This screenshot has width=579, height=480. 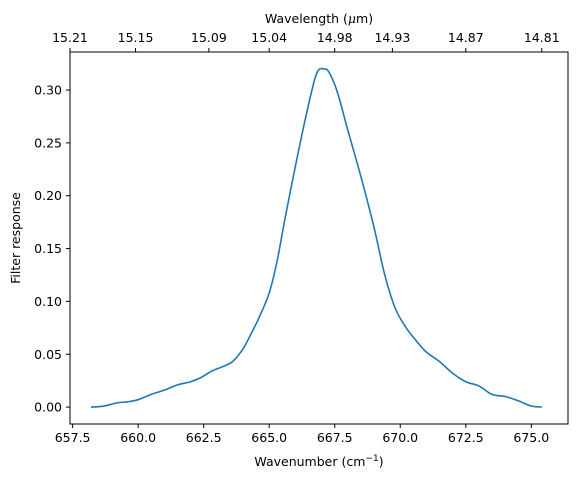 What do you see at coordinates (392, 37) in the screenshot?
I see `top-x-tick-label: 14.93` at bounding box center [392, 37].